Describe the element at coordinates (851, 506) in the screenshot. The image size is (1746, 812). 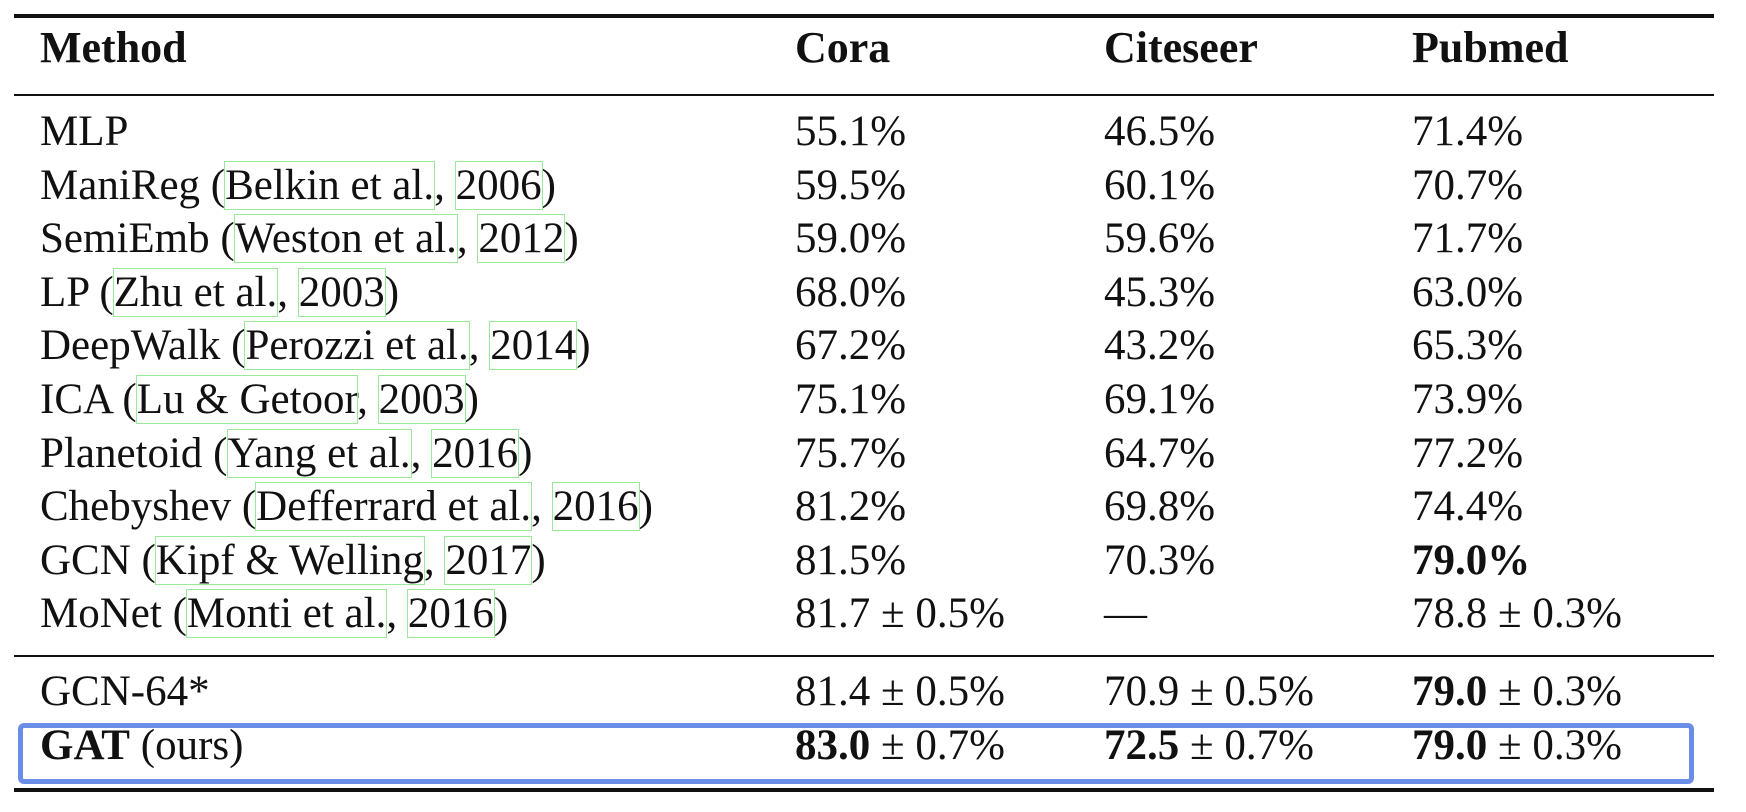
I see `cora-value: 81.2%` at that location.